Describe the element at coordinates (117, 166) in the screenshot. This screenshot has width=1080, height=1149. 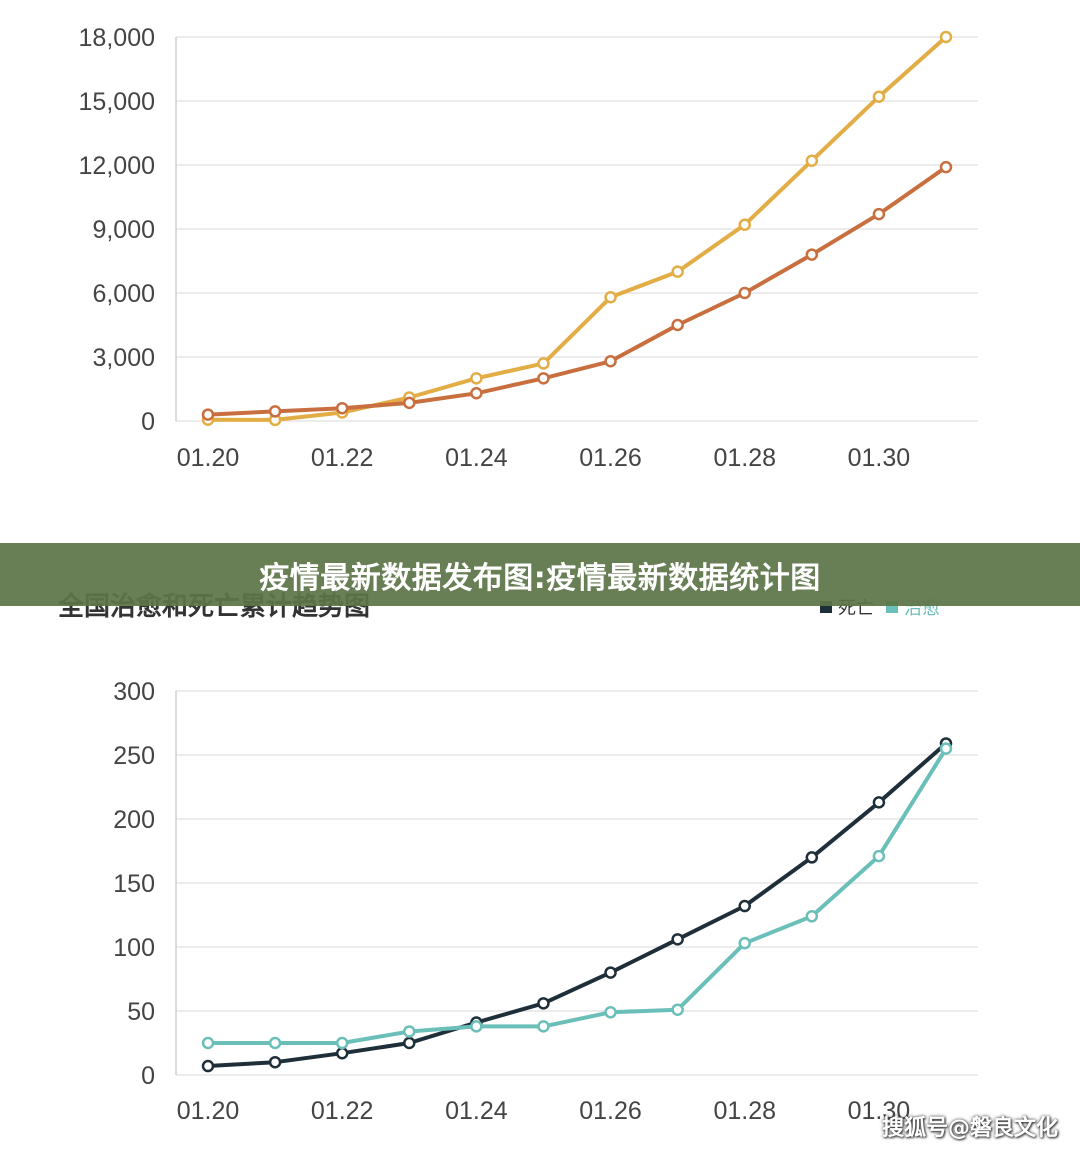
I see `top-chart-y-tick-label: 12,000` at that location.